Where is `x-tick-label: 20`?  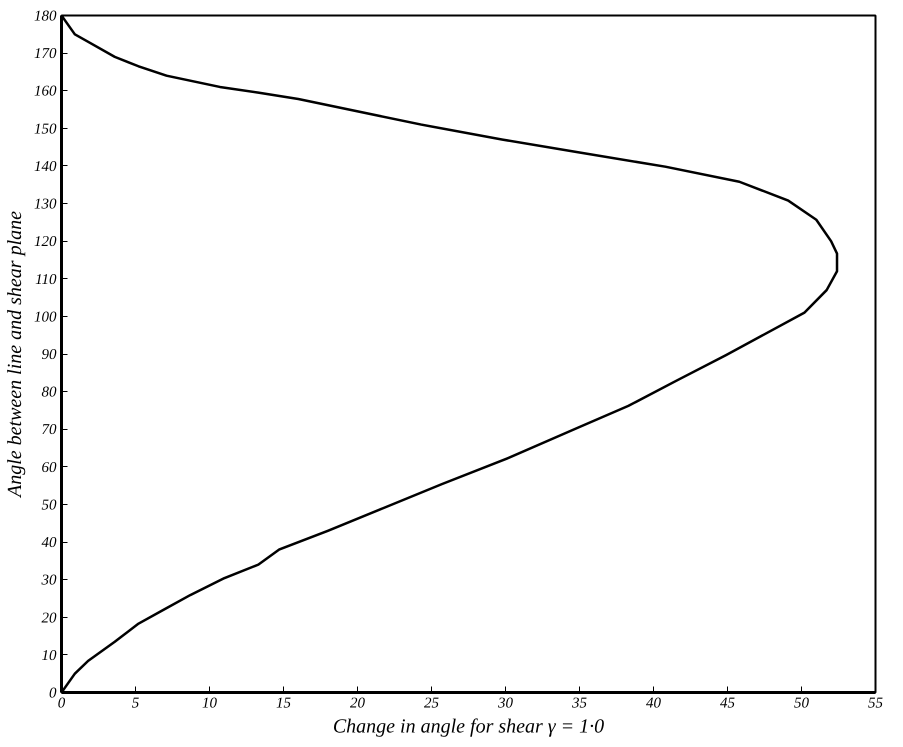
x-tick-label: 20 is located at coordinates (358, 704).